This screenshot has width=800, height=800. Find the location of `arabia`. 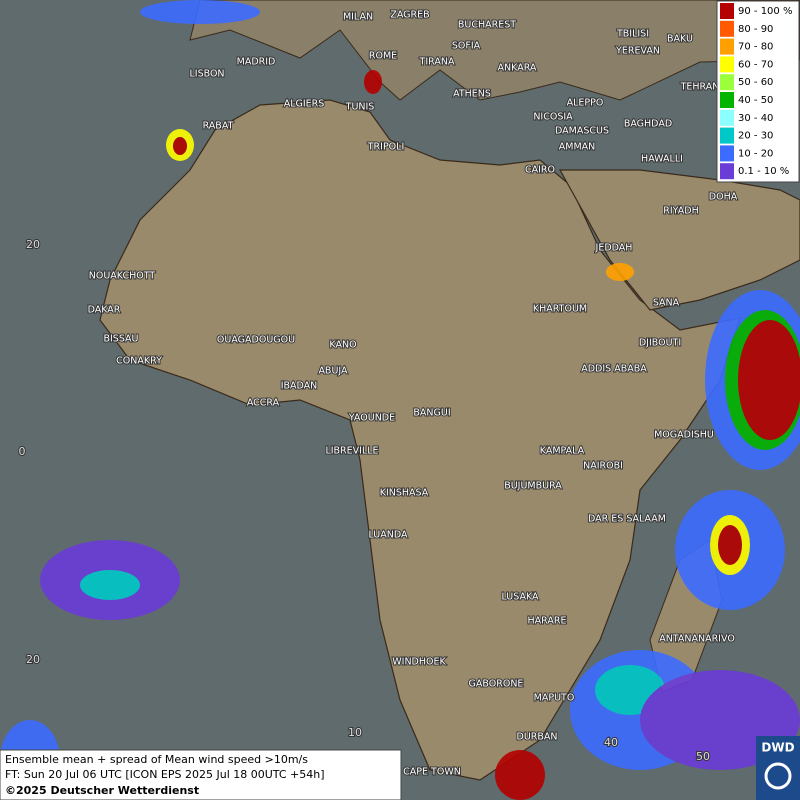

arabia is located at coordinates (679, 240).